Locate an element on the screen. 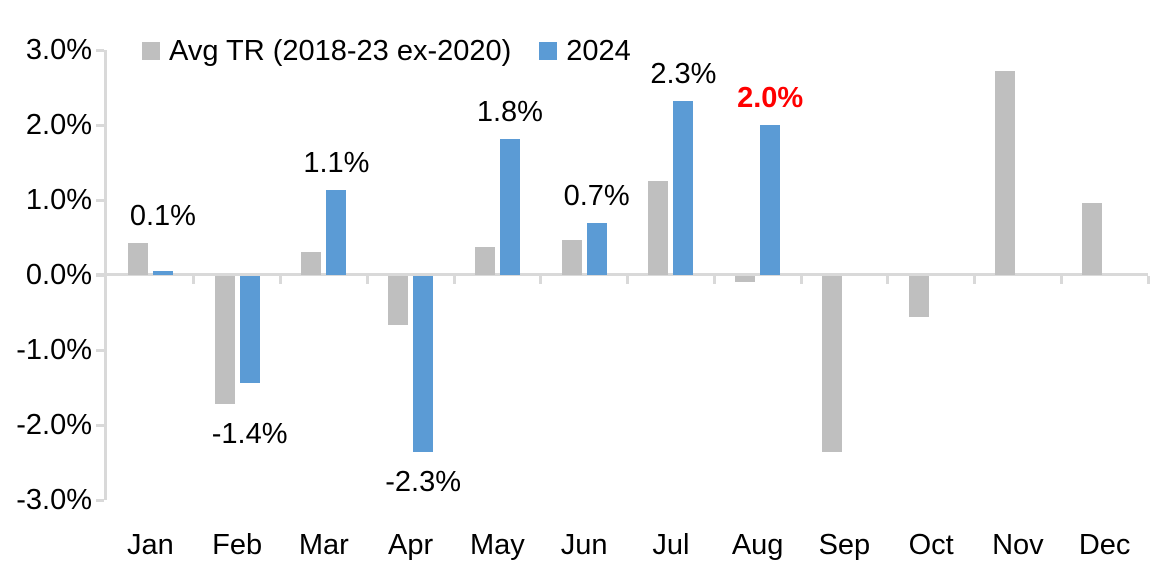  bar-avg-dec is located at coordinates (1092, 239).